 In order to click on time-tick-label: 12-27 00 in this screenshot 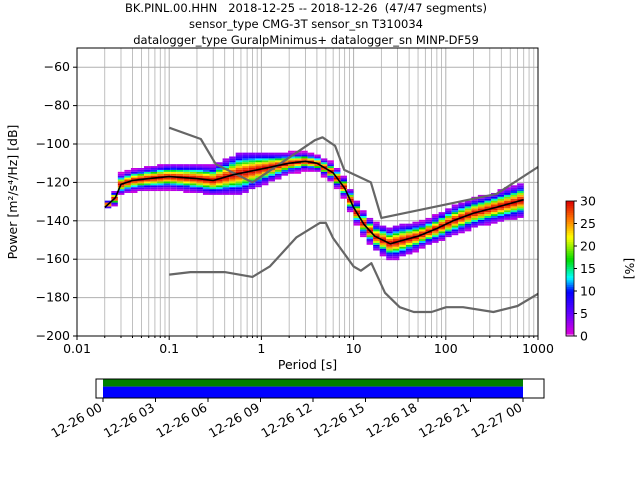, I will do `click(496, 420)`.